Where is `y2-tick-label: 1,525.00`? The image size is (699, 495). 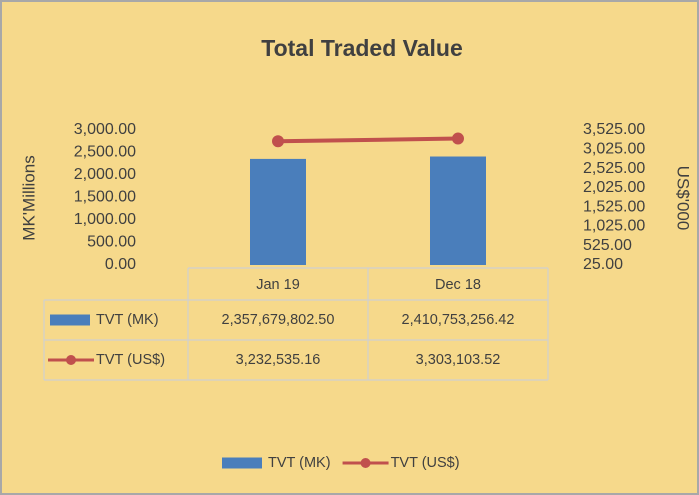 y2-tick-label: 1,525.00 is located at coordinates (614, 206).